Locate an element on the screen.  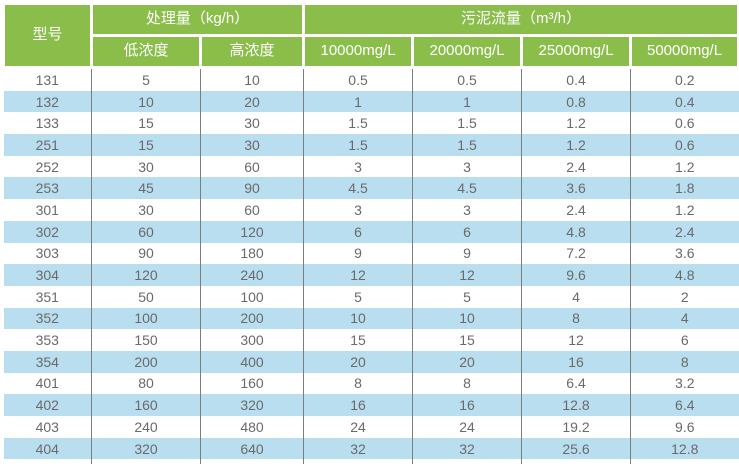
value-cell: 0.2 is located at coordinates (684, 79).